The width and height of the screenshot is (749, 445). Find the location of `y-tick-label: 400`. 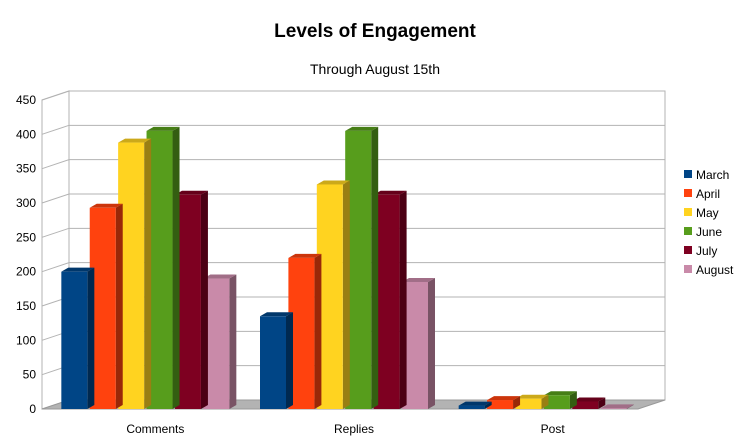

y-tick-label: 400 is located at coordinates (26, 134).